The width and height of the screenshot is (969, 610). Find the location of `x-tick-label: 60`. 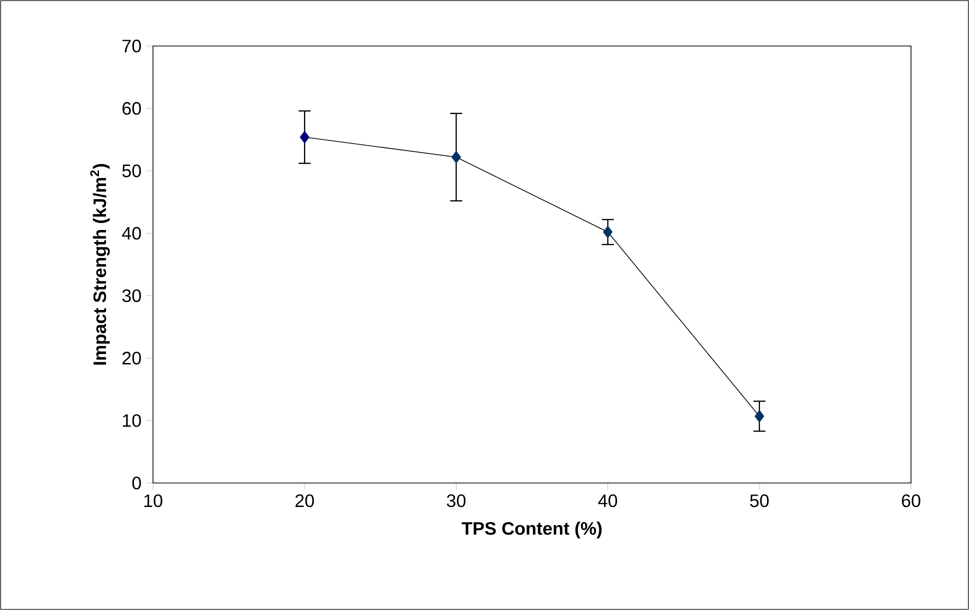

x-tick-label: 60 is located at coordinates (911, 501).